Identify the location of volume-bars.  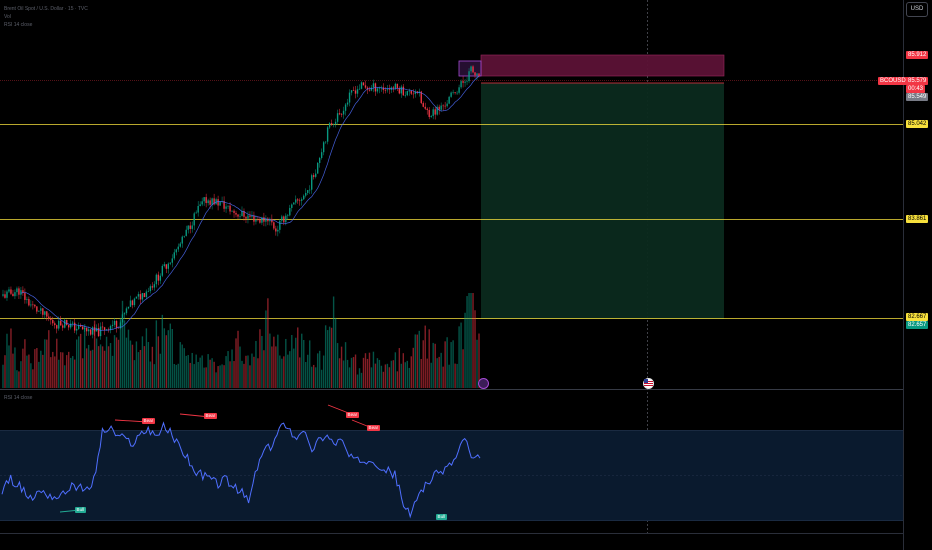
(241, 340).